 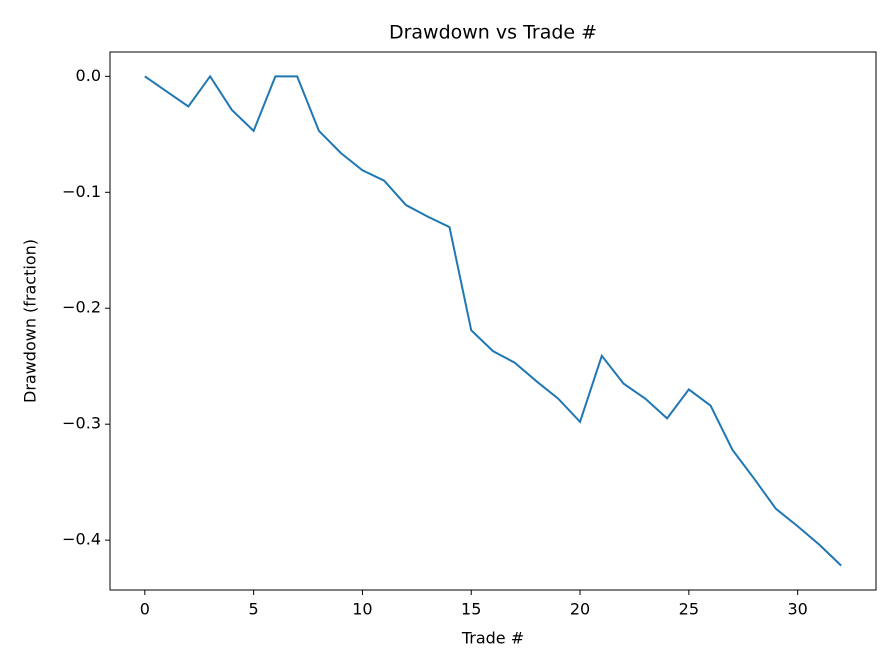 I want to click on y-tick-label: −0.4, so click(x=81, y=539).